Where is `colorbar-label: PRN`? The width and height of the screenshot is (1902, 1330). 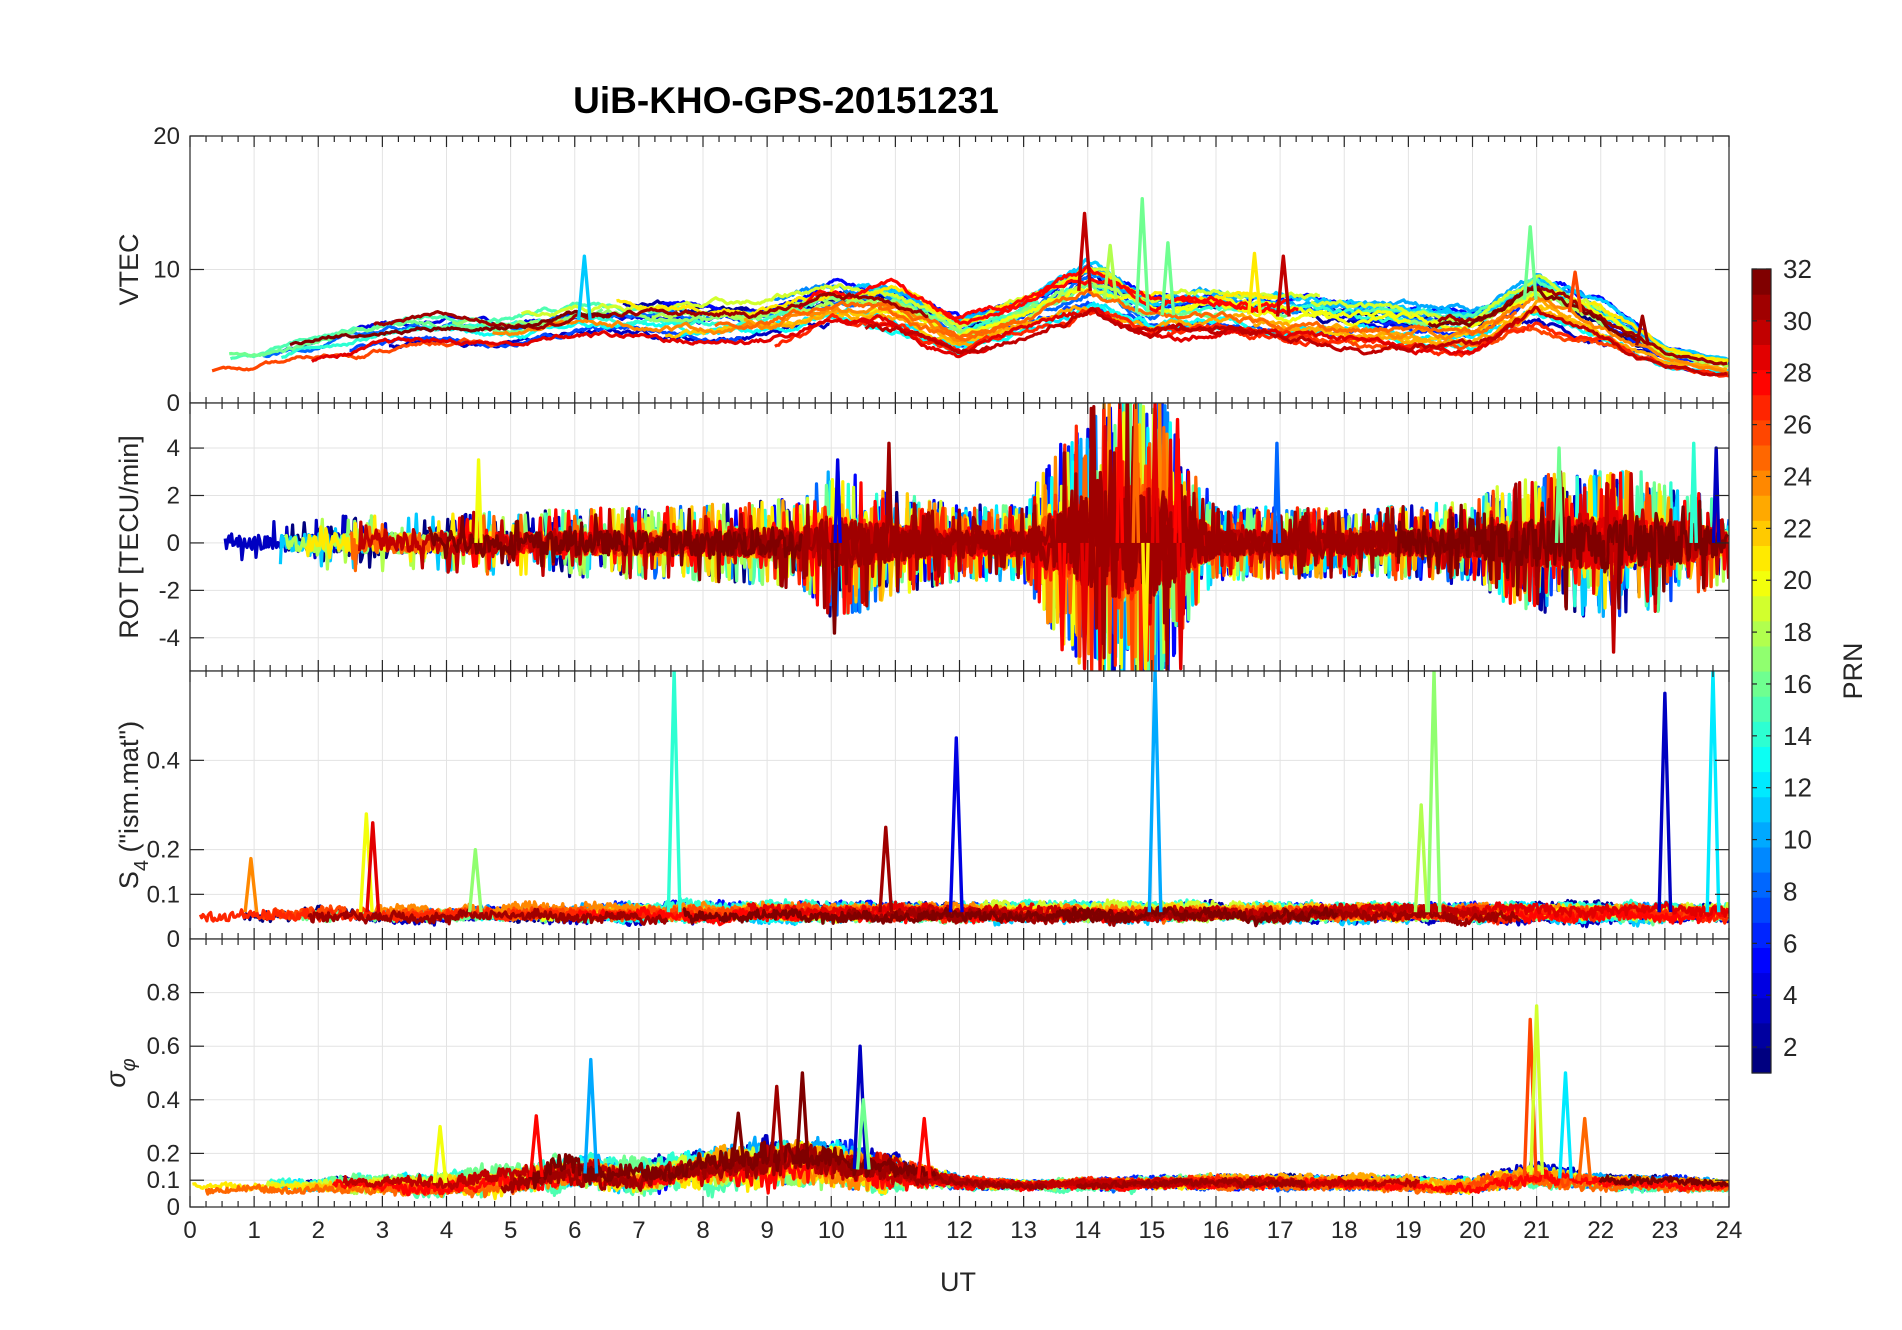
colorbar-label: PRN is located at coordinates (1853, 670).